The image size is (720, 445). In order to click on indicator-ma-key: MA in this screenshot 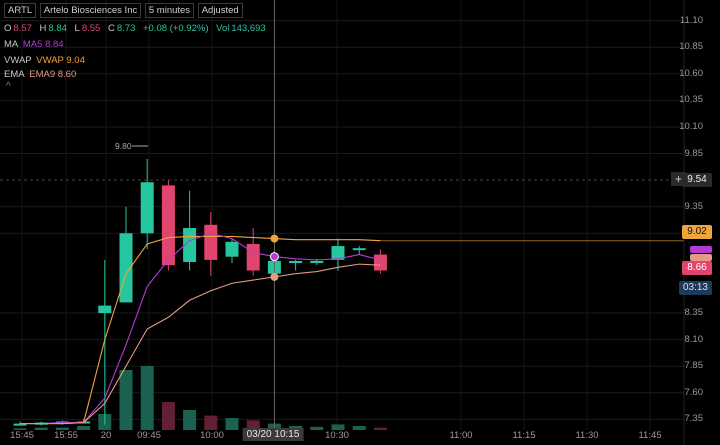, I will do `click(11, 44)`.